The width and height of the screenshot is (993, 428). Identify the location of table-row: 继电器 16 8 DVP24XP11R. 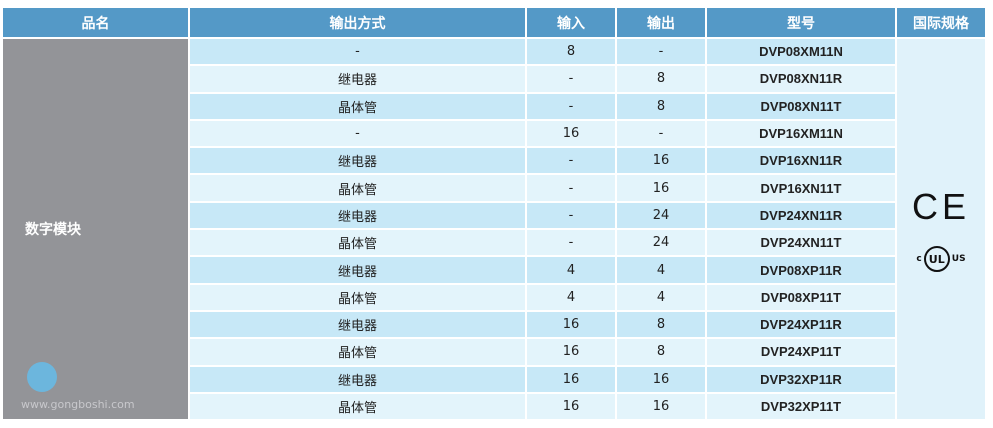
(494, 324).